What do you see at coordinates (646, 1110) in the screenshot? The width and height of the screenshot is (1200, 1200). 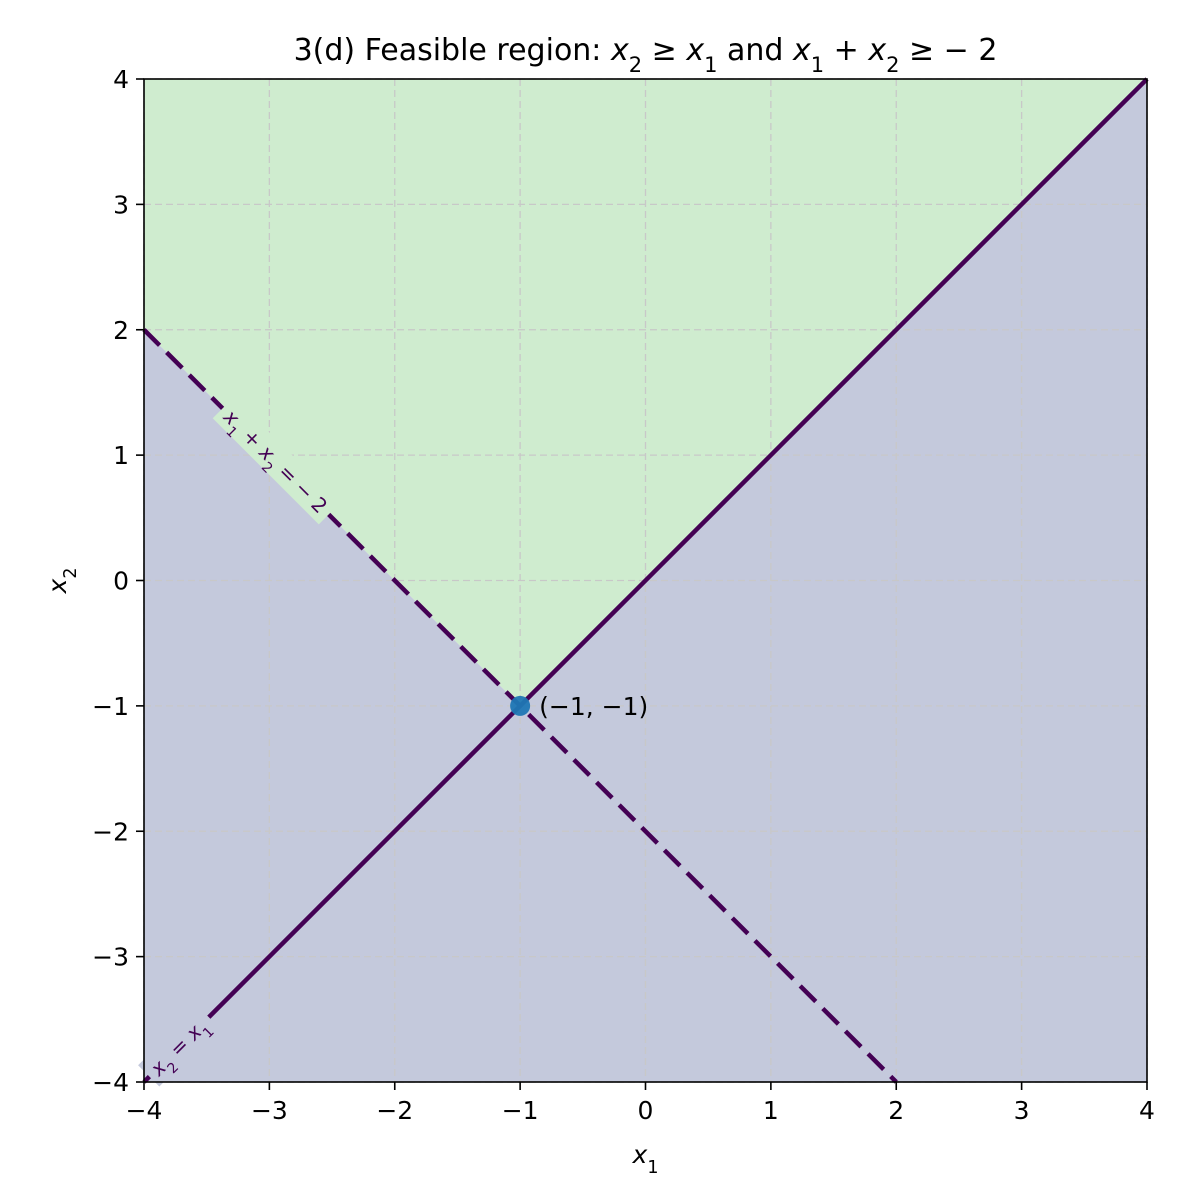 I see `x-tick-label: 0` at bounding box center [646, 1110].